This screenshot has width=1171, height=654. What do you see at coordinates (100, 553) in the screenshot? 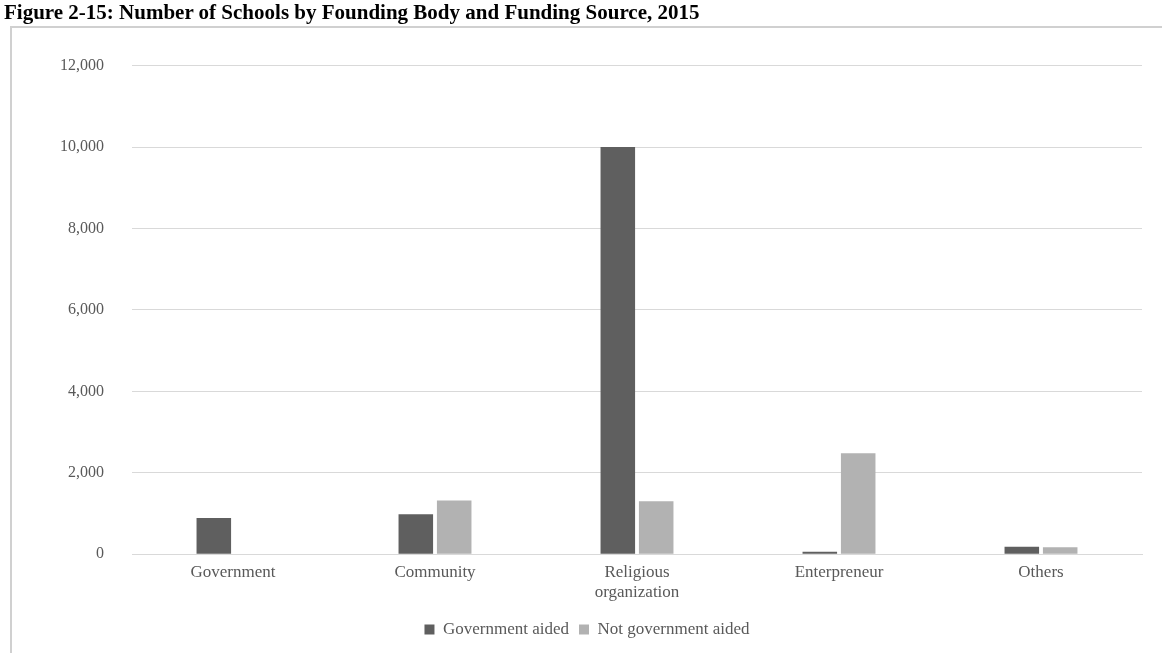
I see `y-tick-label: 0` at bounding box center [100, 553].